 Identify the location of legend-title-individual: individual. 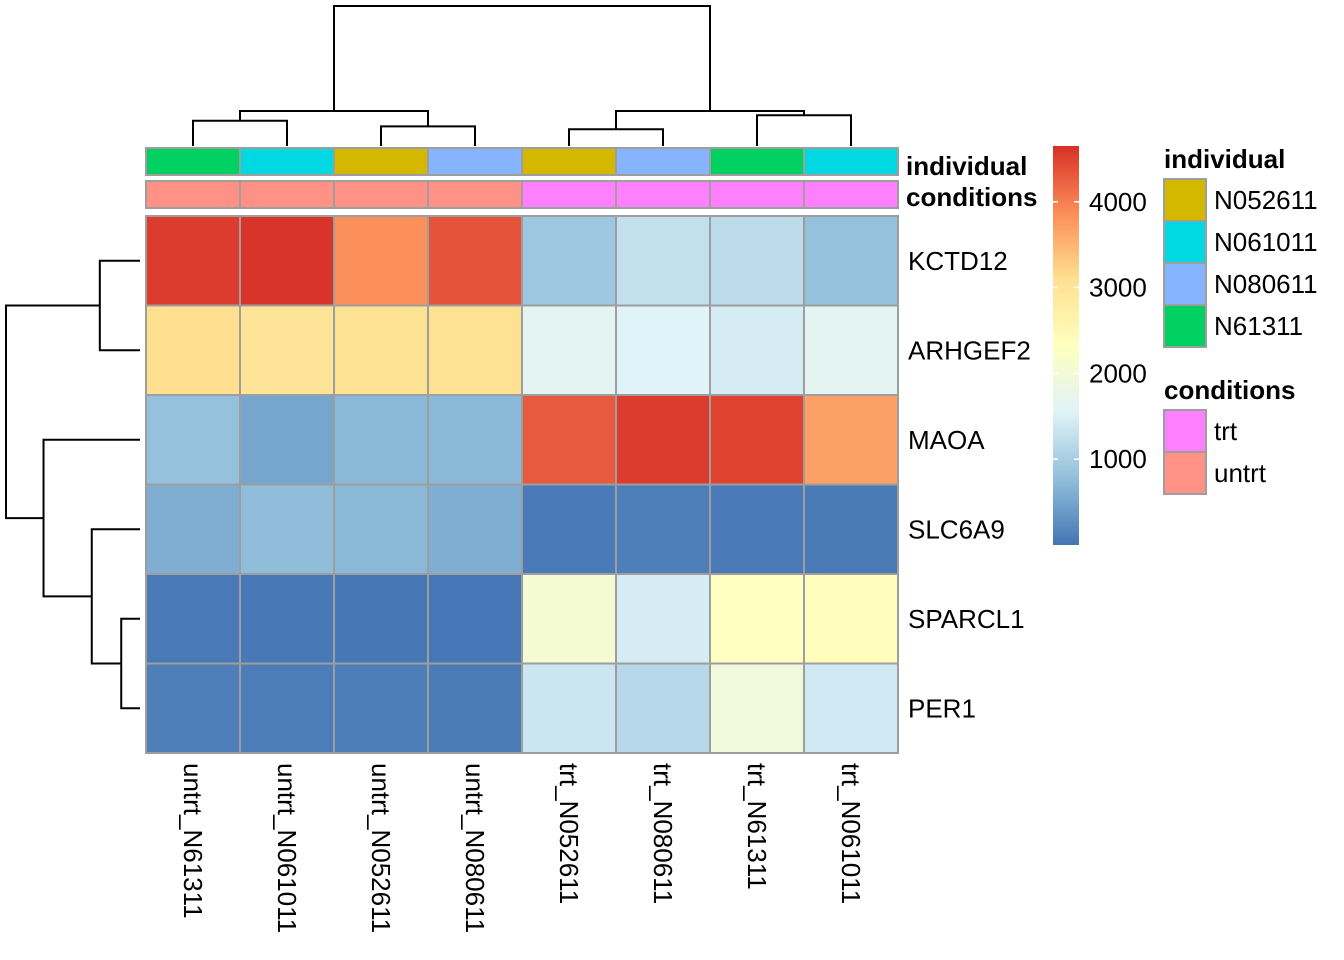
(1224, 159).